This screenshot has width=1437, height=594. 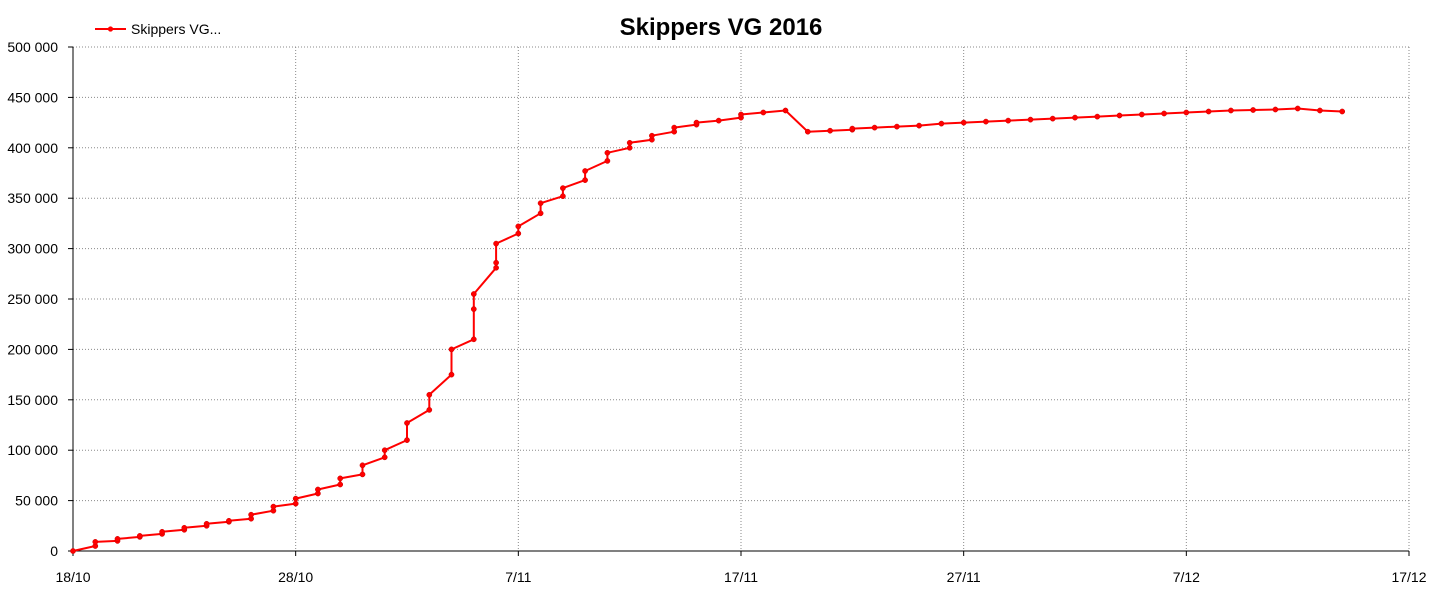 What do you see at coordinates (32, 249) in the screenshot?
I see `y-tick-label: 300 000` at bounding box center [32, 249].